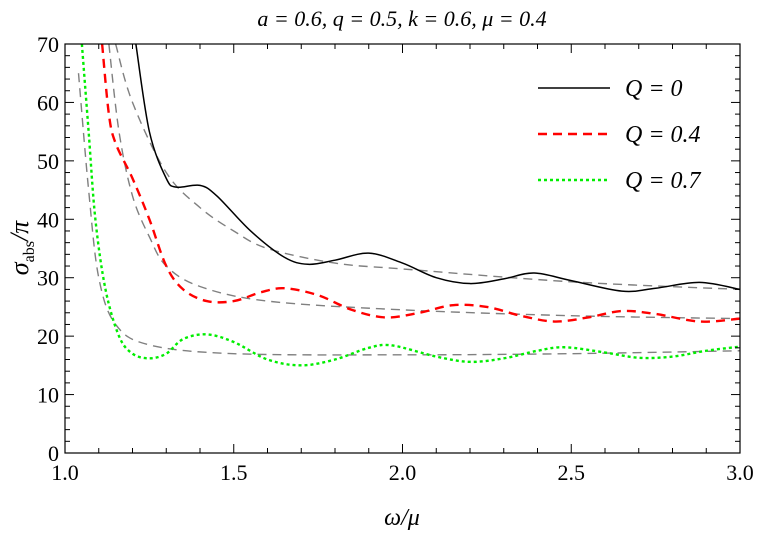 The height and width of the screenshot is (539, 757). Describe the element at coordinates (403, 472) in the screenshot. I see `x-tick-label: 2.0` at that location.